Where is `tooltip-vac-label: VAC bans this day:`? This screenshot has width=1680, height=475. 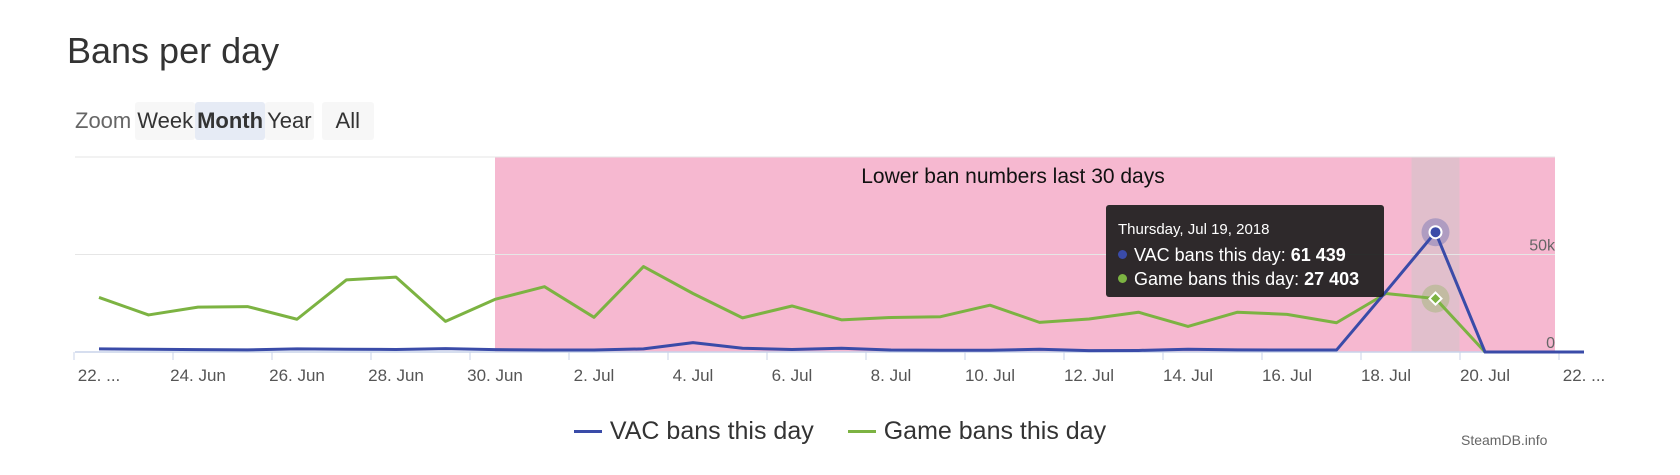
tooltip-vac-label: VAC bans this day: is located at coordinates (1212, 255).